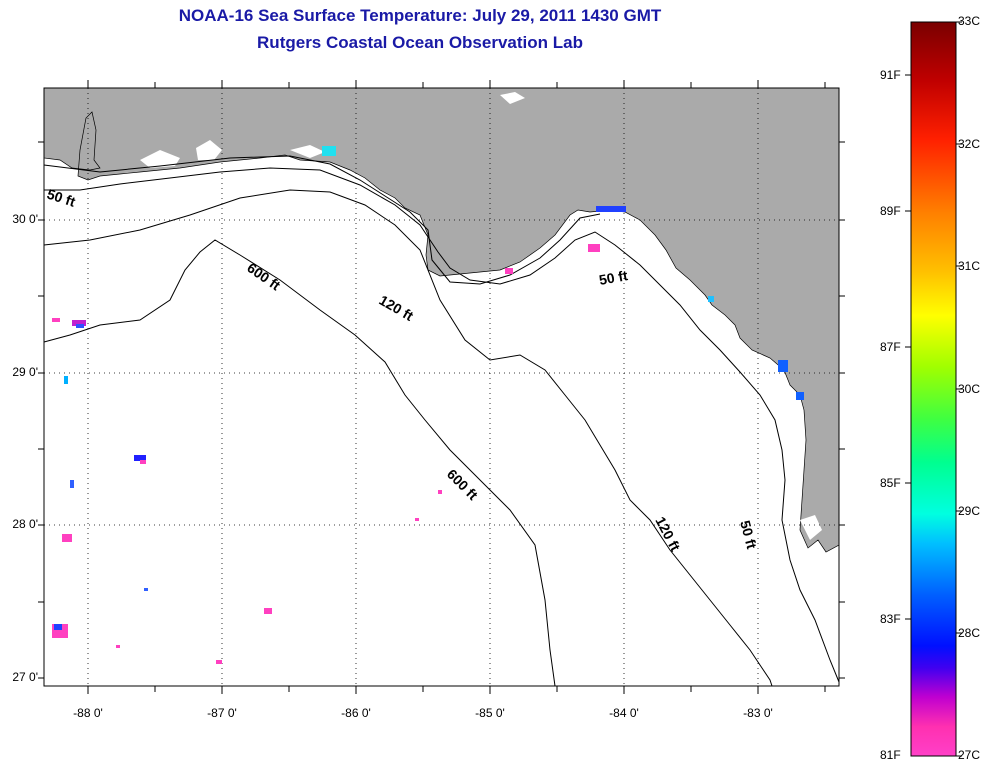  What do you see at coordinates (890, 75) in the screenshot?
I see `colorbar-f-label: 91F` at bounding box center [890, 75].